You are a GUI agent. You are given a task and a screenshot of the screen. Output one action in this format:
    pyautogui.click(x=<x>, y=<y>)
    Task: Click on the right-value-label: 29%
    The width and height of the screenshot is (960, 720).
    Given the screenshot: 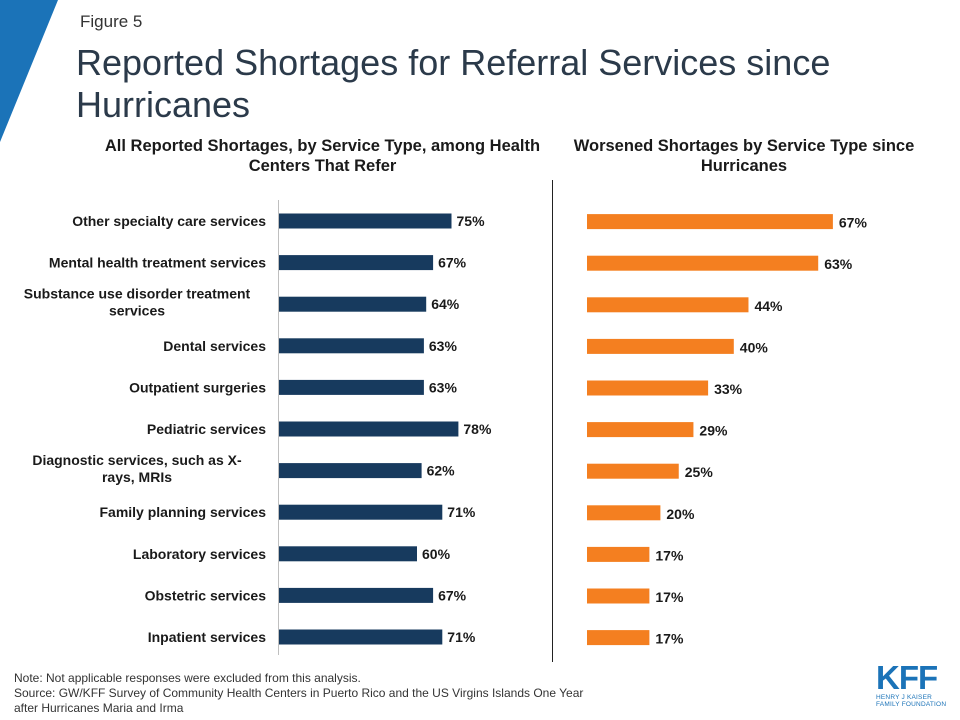 What is the action you would take?
    pyautogui.click(x=713, y=431)
    